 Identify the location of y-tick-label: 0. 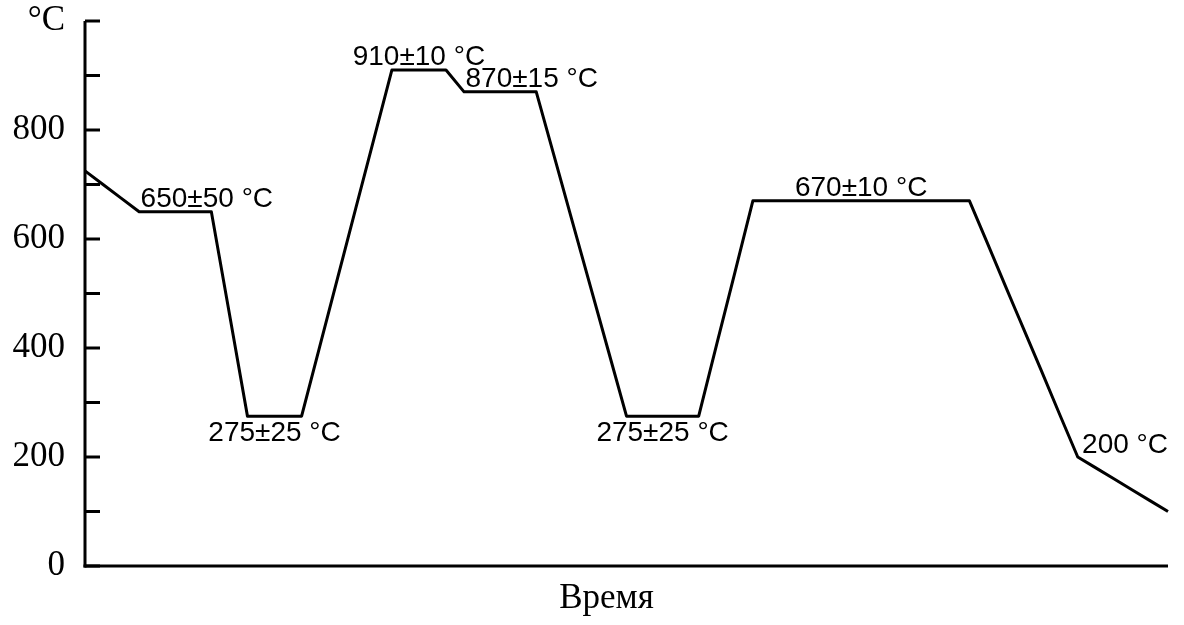
(56, 564).